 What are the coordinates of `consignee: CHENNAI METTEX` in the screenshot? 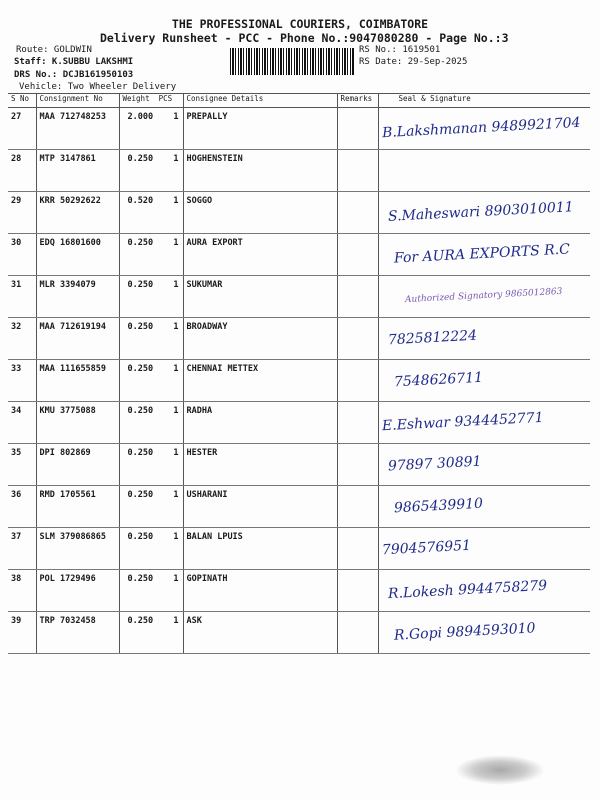 It's located at (259, 380).